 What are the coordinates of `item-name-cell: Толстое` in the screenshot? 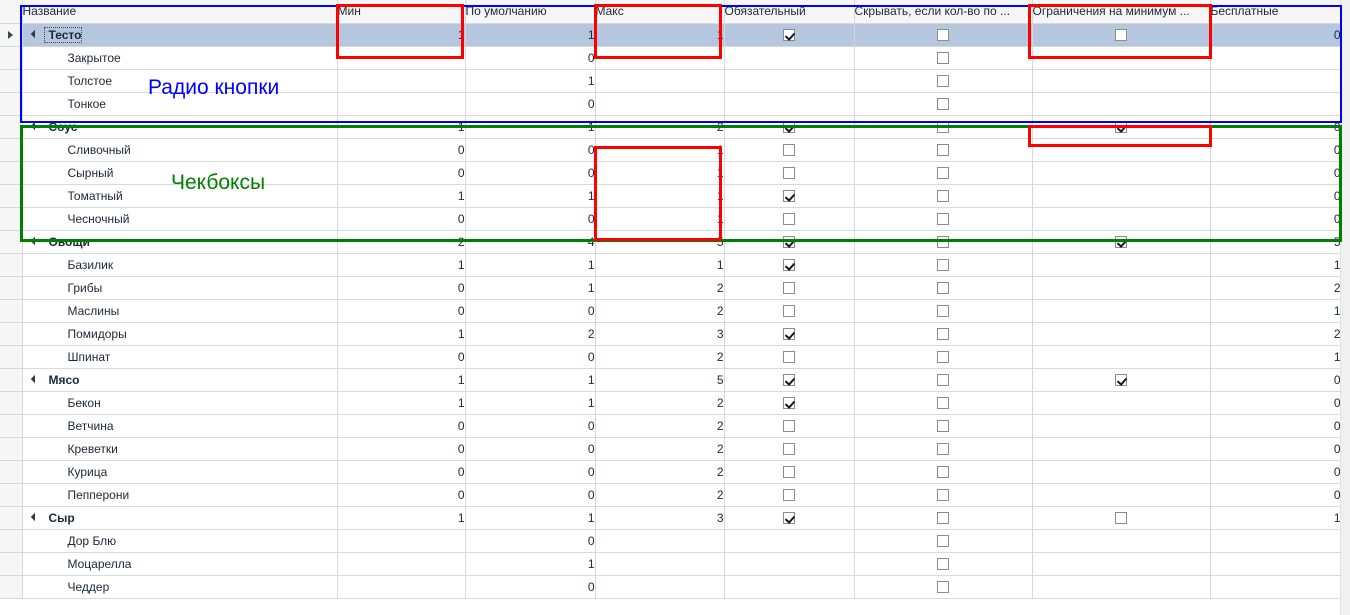 It's located at (180, 81).